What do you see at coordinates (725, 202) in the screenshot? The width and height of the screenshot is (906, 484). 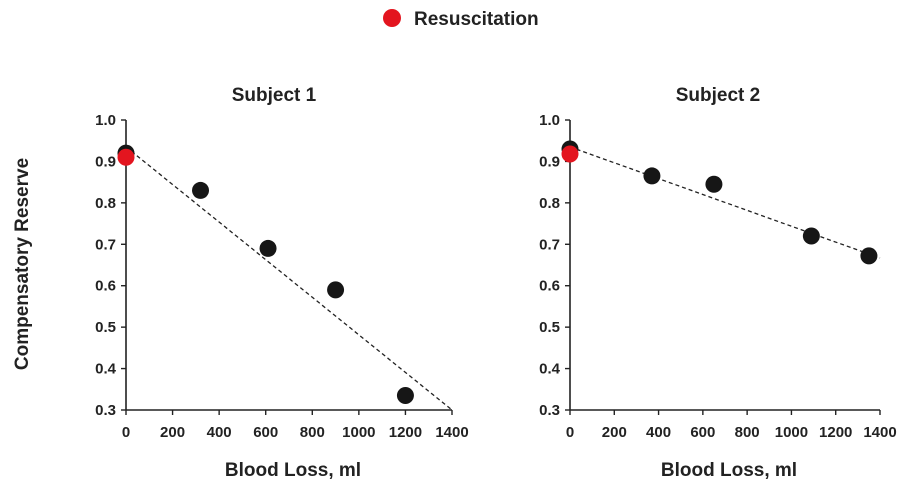 I see `trend-line` at bounding box center [725, 202].